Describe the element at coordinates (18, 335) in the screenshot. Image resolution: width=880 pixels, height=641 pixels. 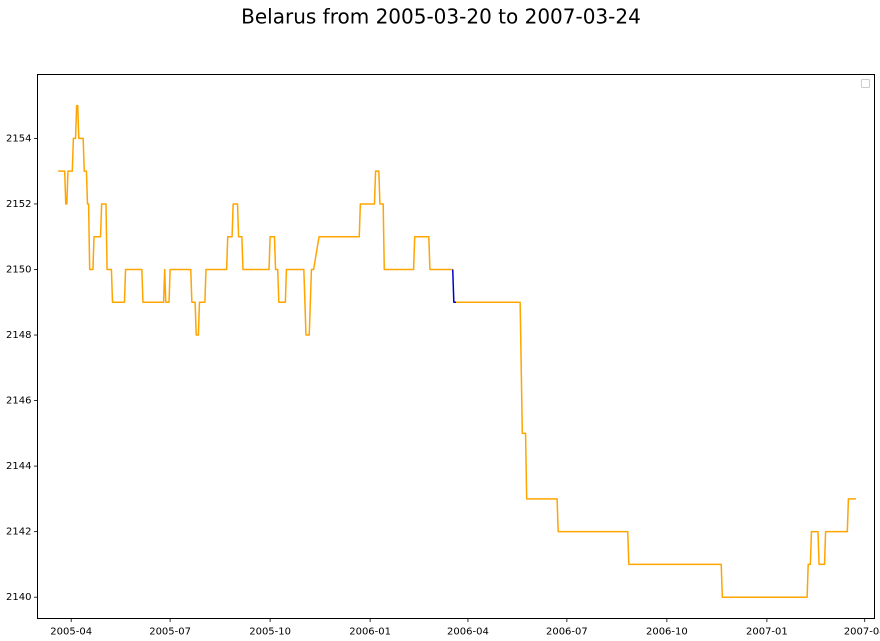
I see `y-tick-label: 2148` at that location.